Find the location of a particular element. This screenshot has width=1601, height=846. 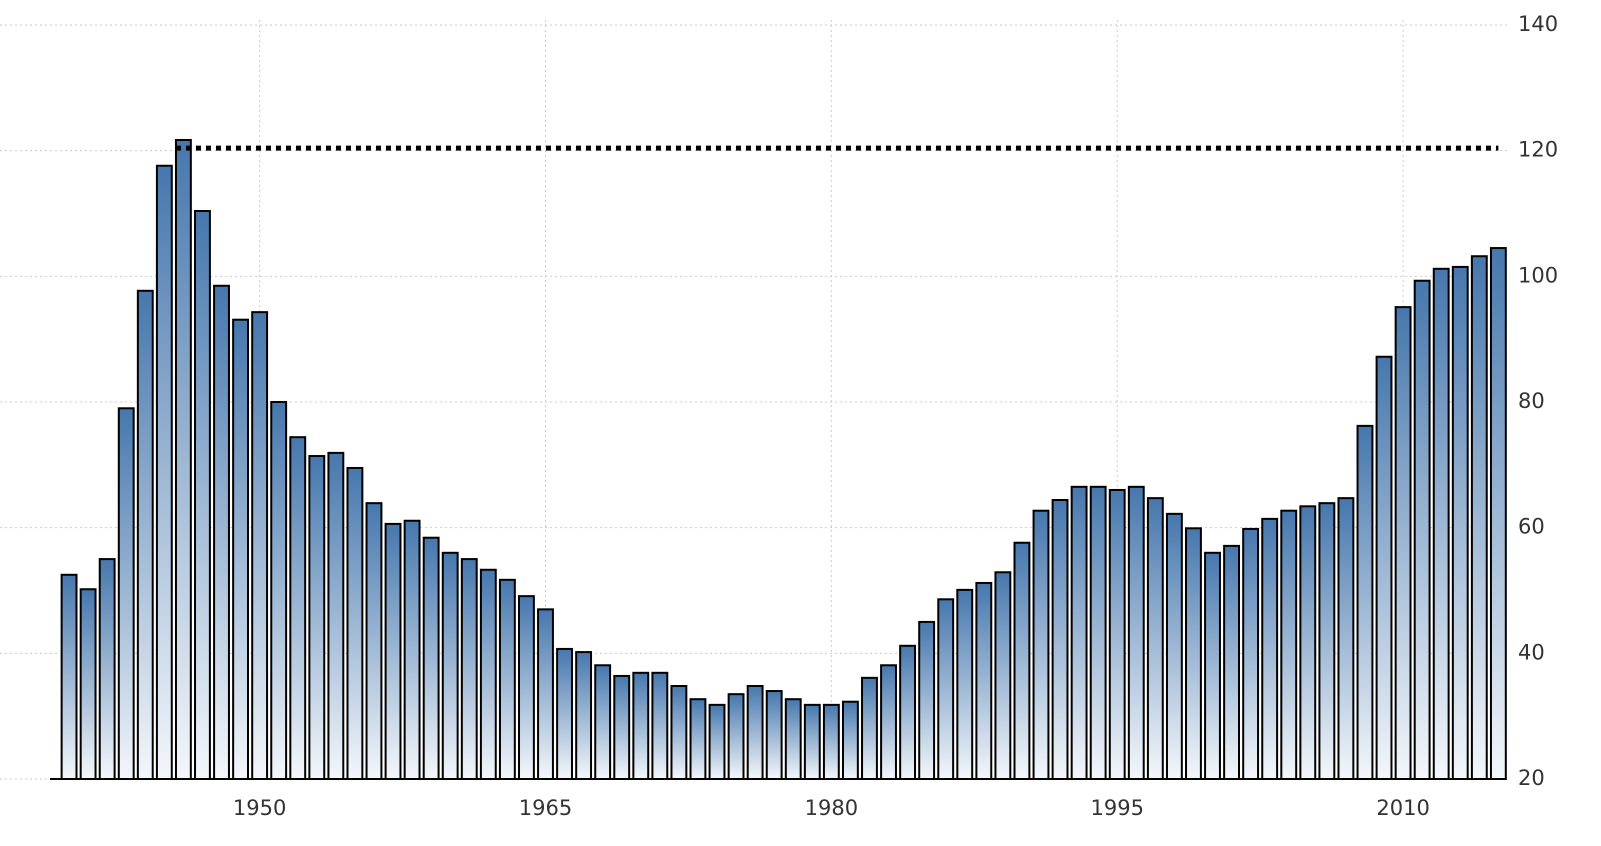

x-tick-label: 1980 is located at coordinates (831, 808).